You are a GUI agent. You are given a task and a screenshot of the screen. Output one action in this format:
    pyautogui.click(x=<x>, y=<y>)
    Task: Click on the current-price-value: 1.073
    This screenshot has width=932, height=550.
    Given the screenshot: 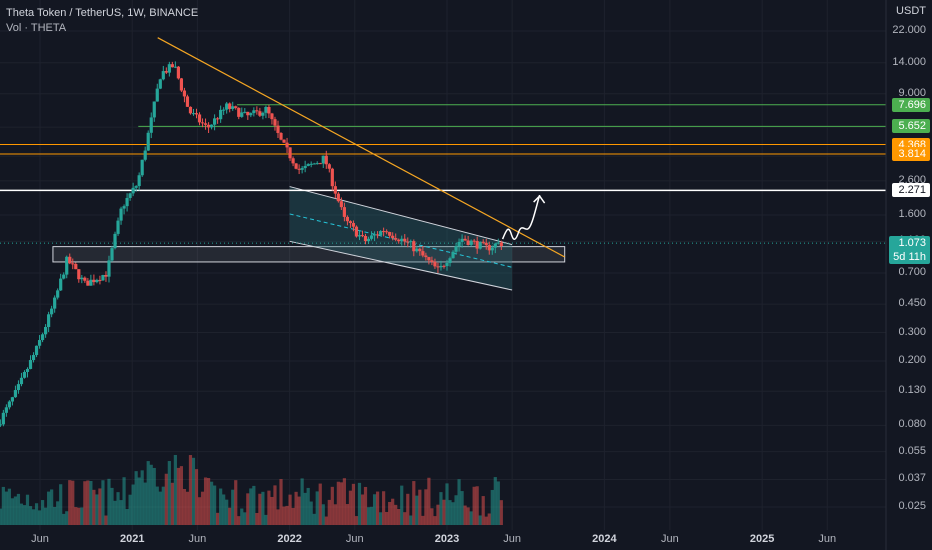 What is the action you would take?
    pyautogui.click(x=912, y=243)
    